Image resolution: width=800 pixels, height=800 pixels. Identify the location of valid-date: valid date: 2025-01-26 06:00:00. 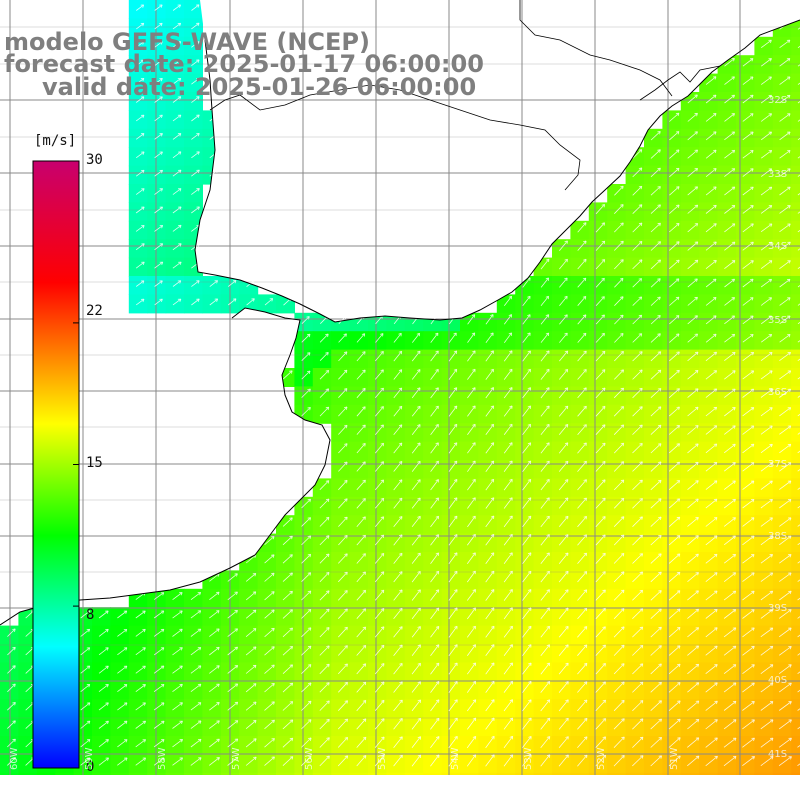
(259, 87).